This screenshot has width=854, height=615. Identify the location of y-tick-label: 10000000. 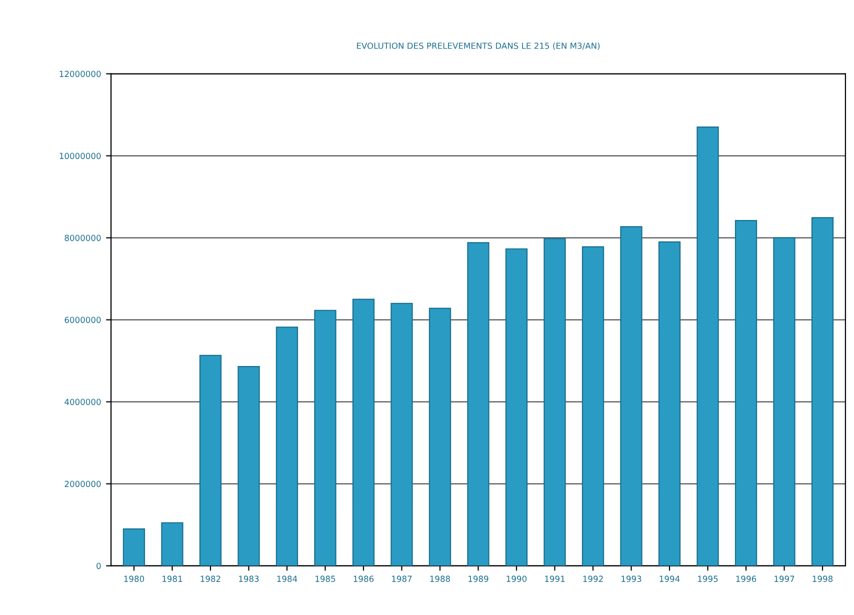
(80, 156).